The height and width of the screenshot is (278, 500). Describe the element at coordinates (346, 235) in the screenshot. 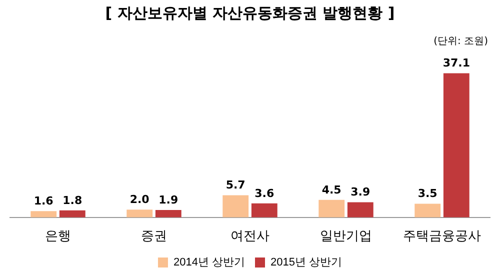

I see `x-tick-label: 일반기업` at that location.